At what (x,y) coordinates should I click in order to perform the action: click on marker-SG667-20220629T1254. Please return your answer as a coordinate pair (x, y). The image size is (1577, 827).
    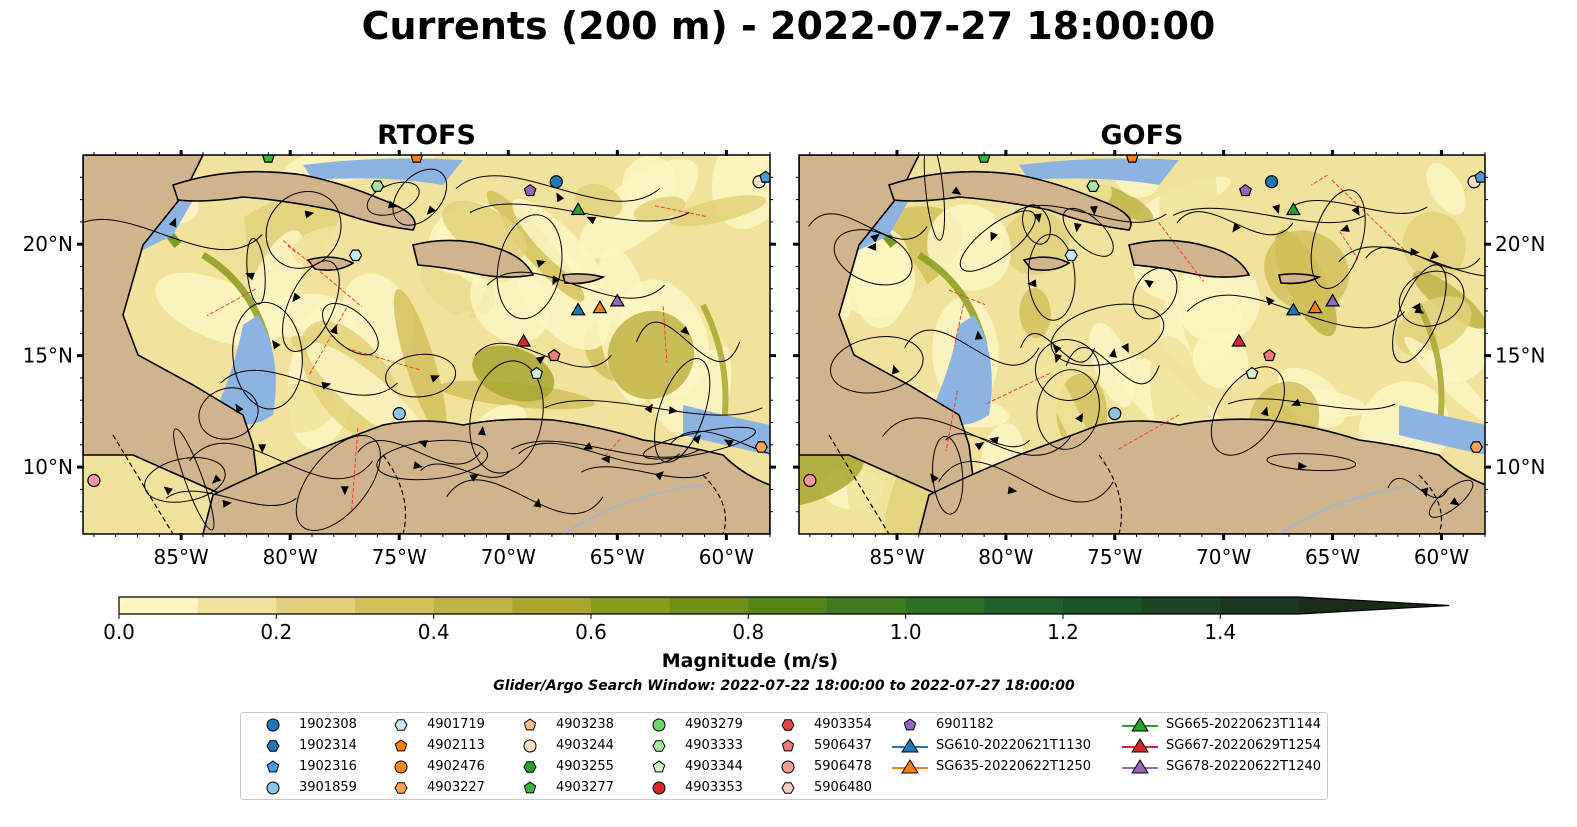
    Looking at the image, I should click on (524, 340).